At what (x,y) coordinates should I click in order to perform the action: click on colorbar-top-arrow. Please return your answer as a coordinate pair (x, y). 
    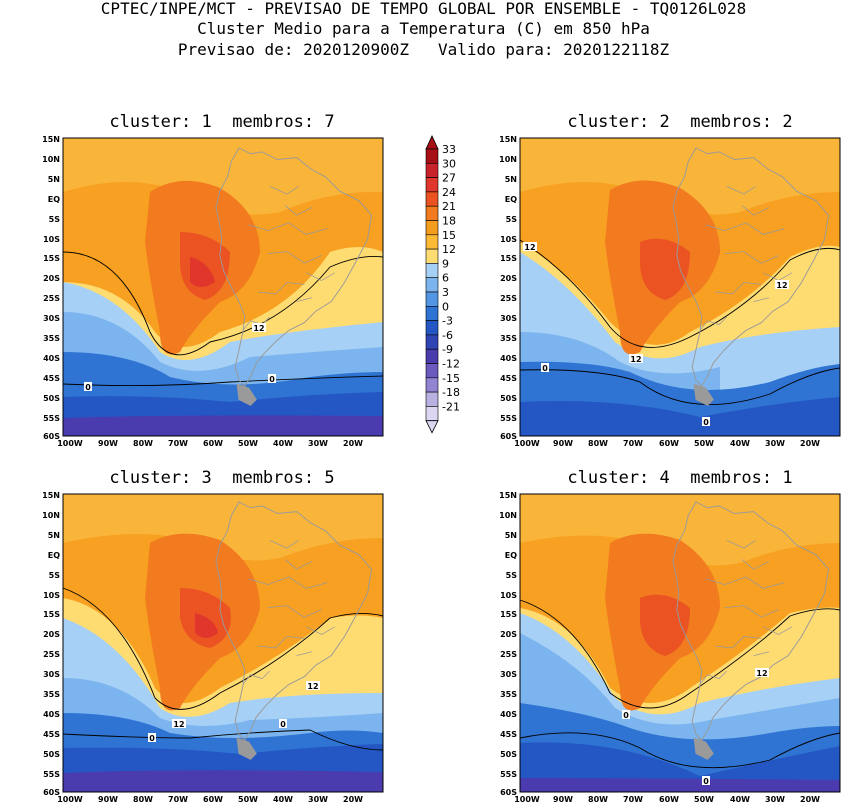
    Looking at the image, I should click on (432, 142).